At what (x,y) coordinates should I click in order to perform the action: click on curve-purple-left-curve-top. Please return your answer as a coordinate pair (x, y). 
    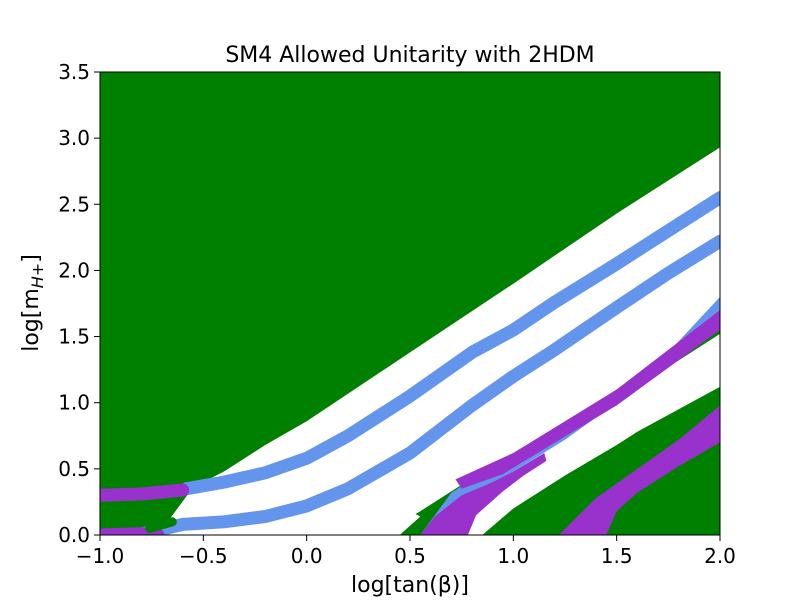
    Looking at the image, I should click on (145, 492).